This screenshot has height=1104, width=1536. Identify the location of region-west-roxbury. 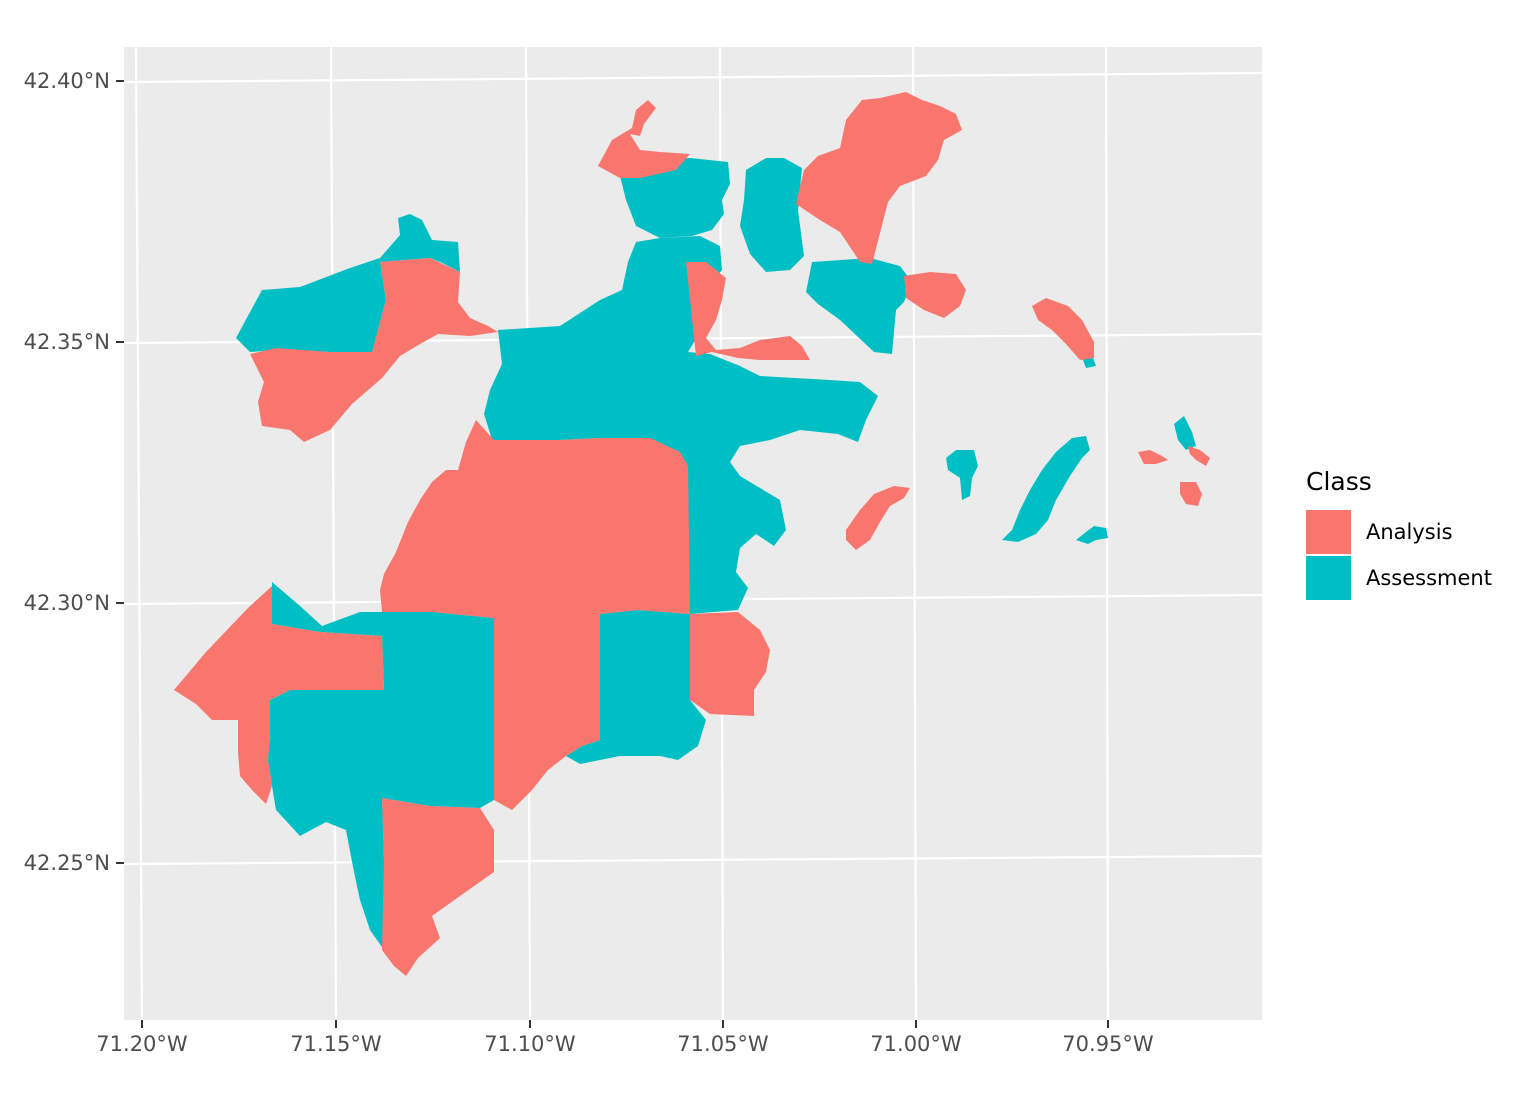
(279, 695).